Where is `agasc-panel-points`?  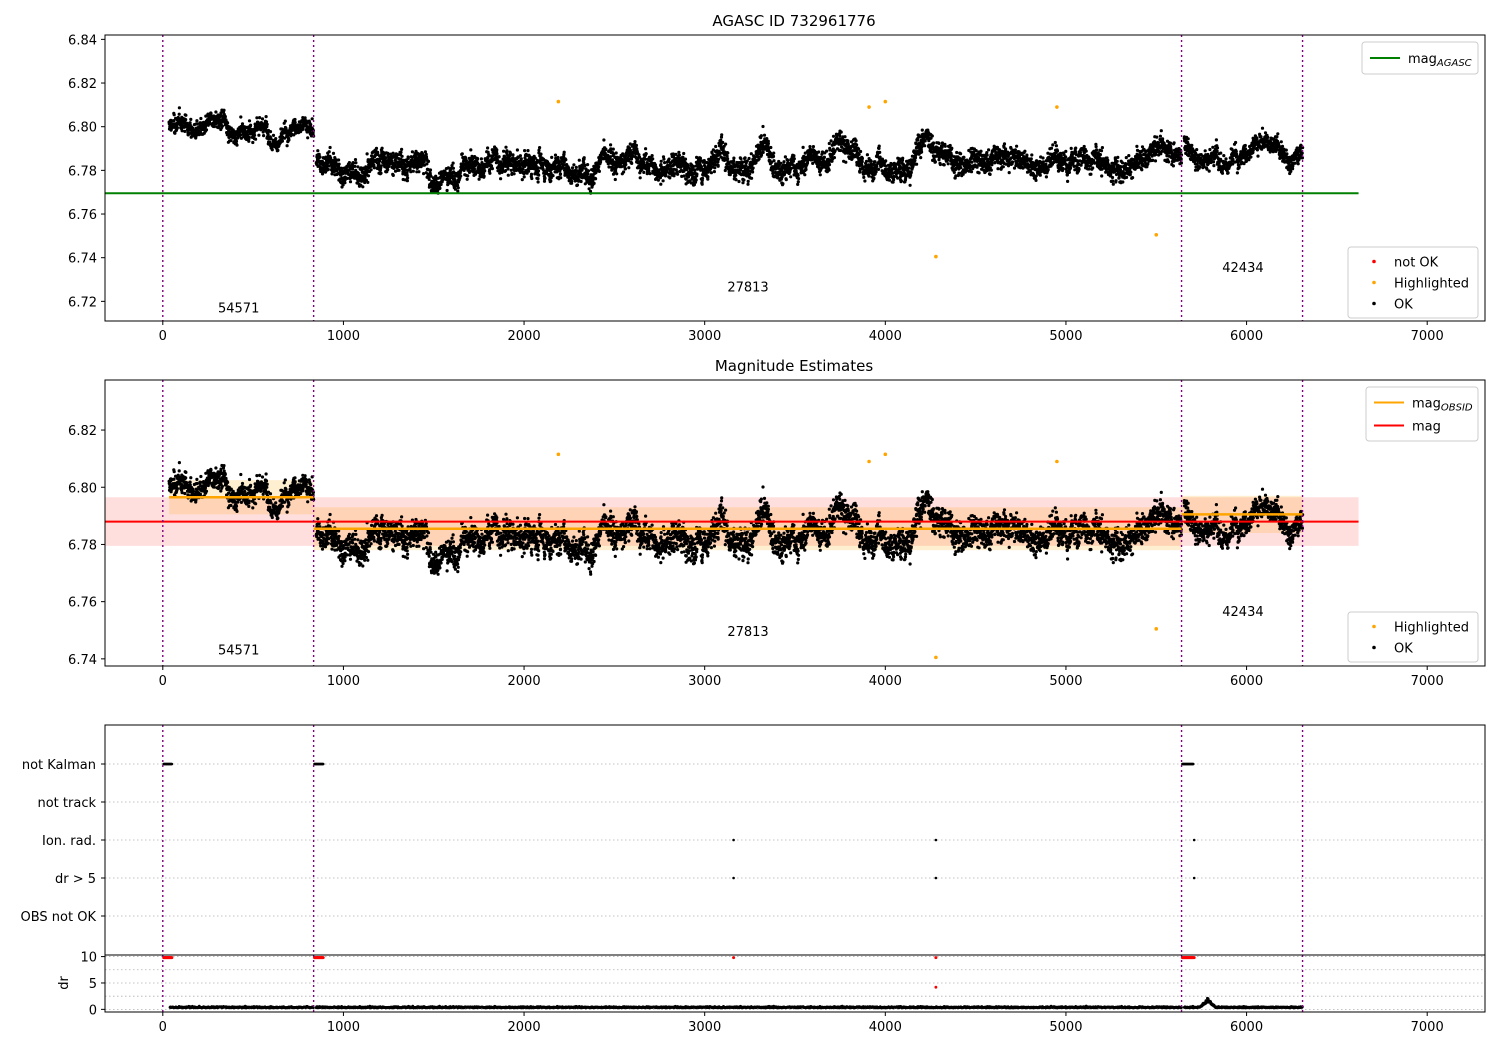 agasc-panel-points is located at coordinates (736, 179).